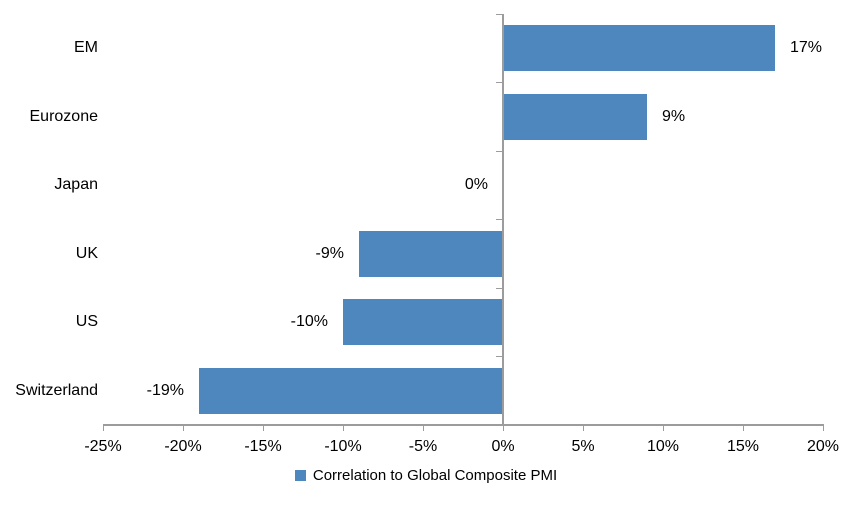  I want to click on x-axis-tick-label: -25%, so click(103, 446).